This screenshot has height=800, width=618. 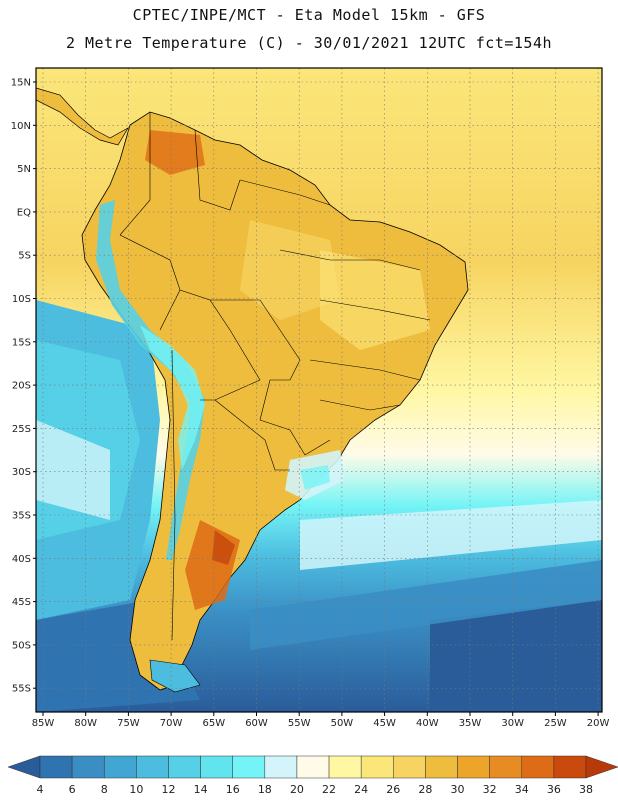 What do you see at coordinates (490, 789) in the screenshot?
I see `colorbar-level-label: 32` at bounding box center [490, 789].